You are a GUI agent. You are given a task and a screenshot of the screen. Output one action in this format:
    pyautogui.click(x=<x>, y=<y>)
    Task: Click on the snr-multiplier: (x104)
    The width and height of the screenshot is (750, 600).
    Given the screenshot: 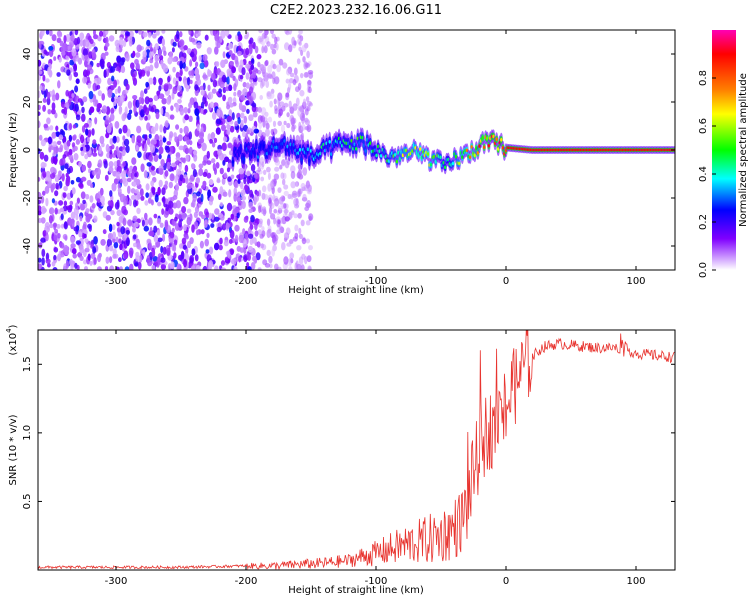 What is the action you would take?
    pyautogui.click(x=12, y=339)
    